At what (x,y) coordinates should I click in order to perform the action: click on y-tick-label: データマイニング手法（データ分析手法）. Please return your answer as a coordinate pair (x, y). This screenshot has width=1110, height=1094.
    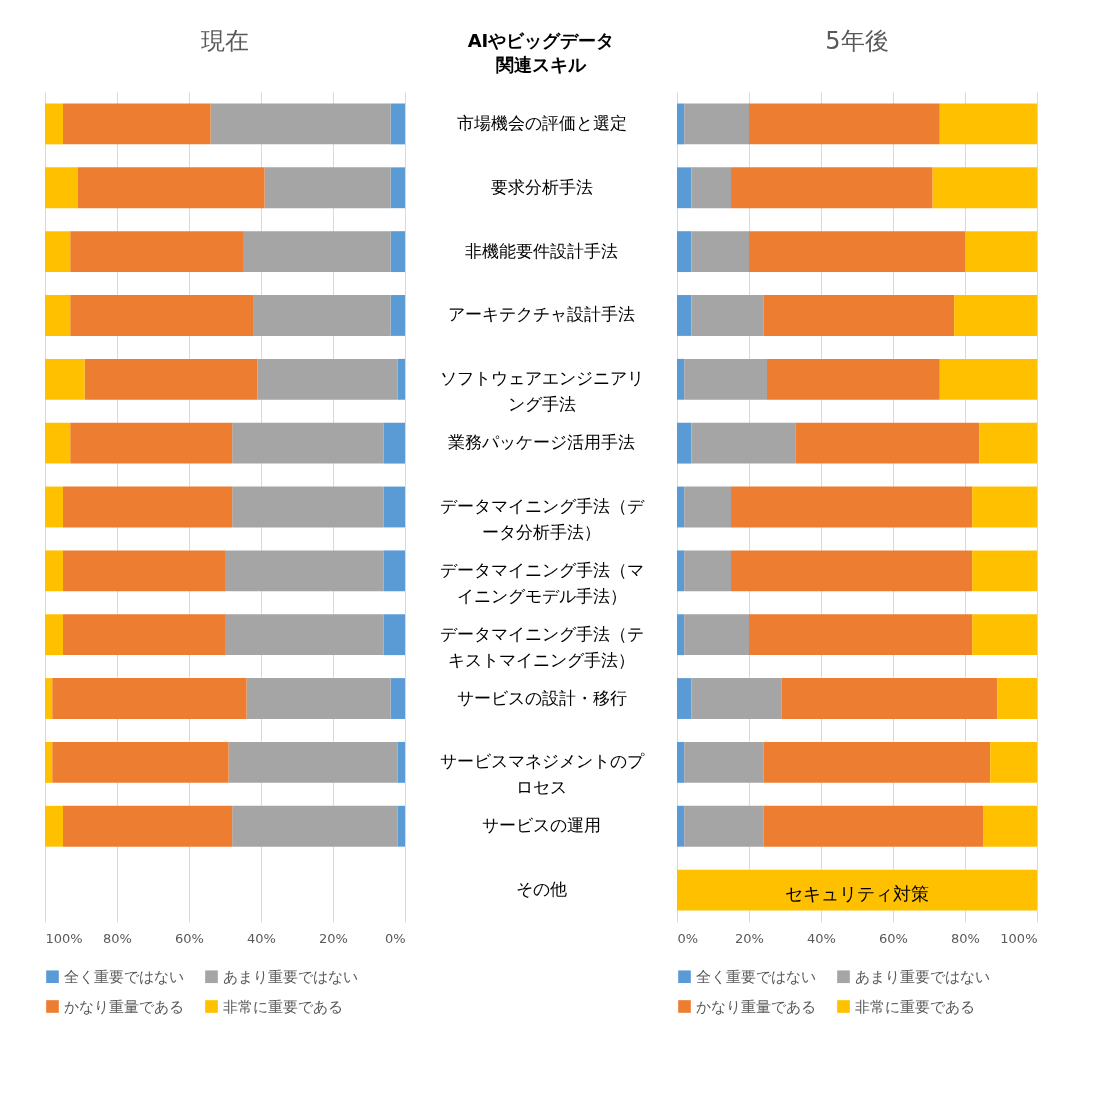
    Looking at the image, I should click on (542, 519).